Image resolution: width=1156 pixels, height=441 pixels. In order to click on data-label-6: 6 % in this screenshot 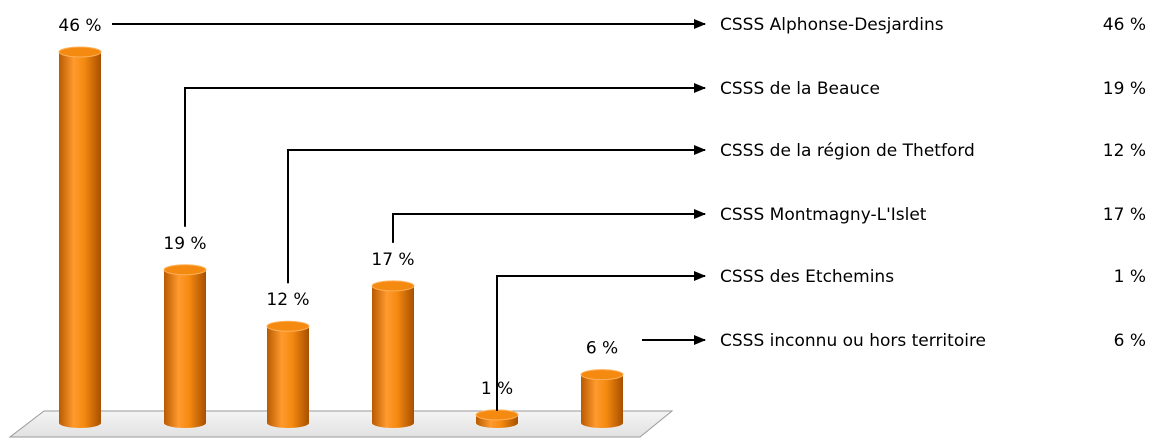, I will do `click(602, 349)`.